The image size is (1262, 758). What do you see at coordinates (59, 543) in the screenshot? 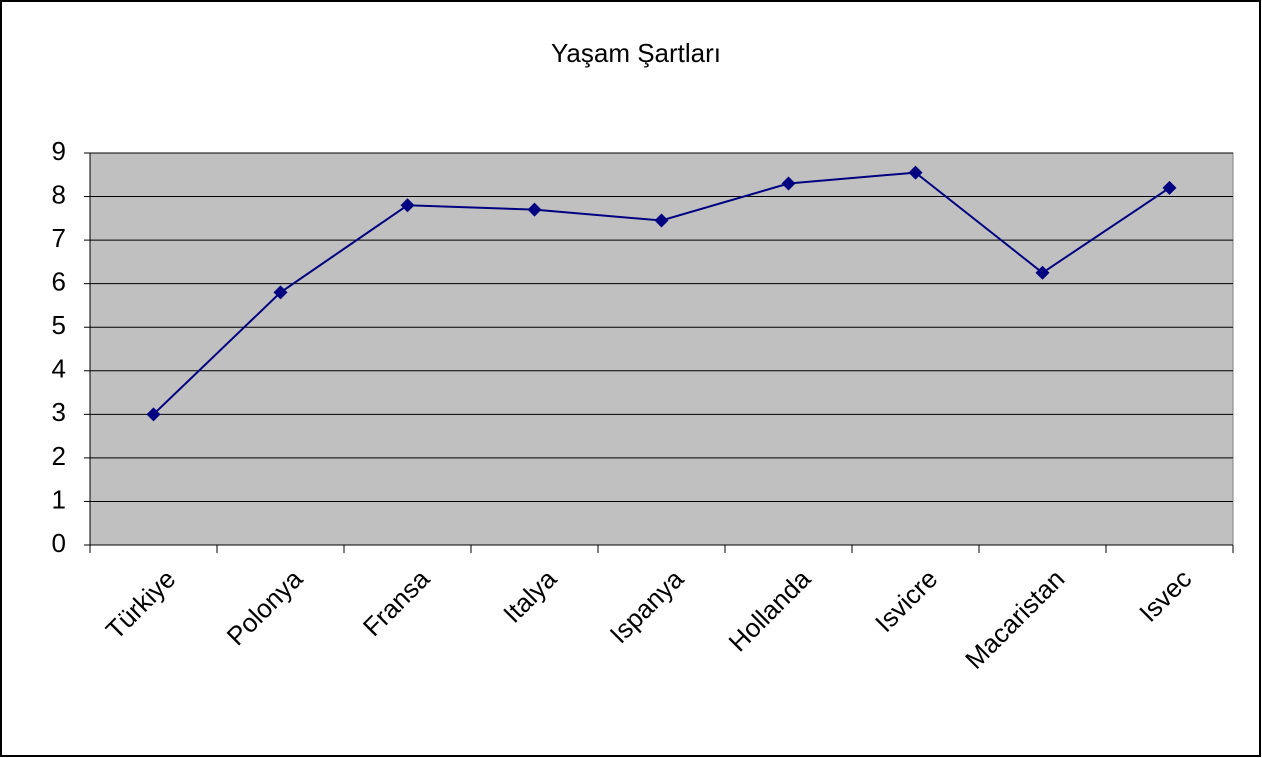
I see `y-tick-label: 0` at bounding box center [59, 543].